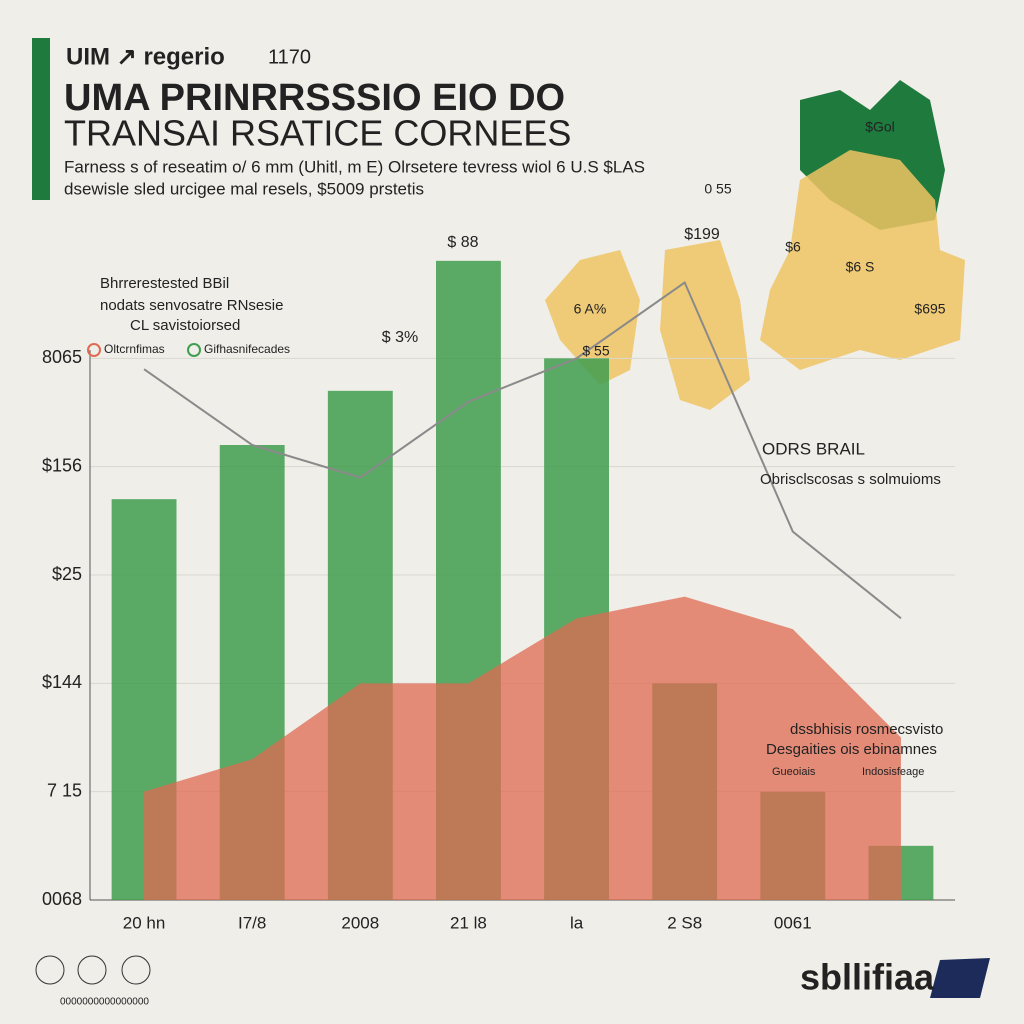 Image resolution: width=1024 pixels, height=1024 pixels. I want to click on map-label: $ 55, so click(595, 351).